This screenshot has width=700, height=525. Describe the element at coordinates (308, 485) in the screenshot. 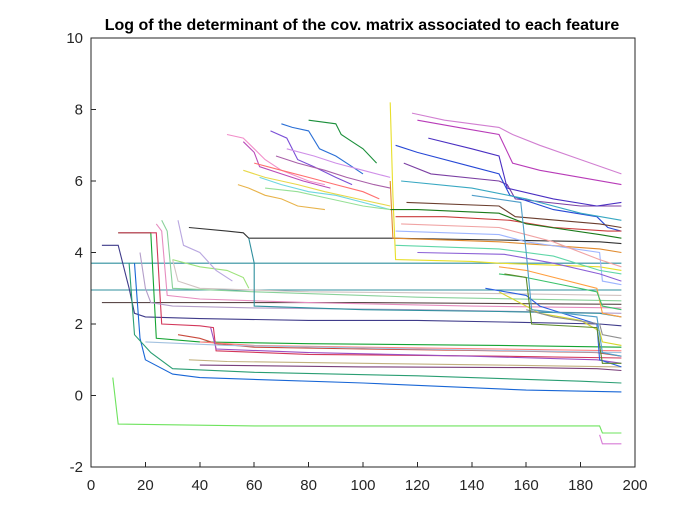

I see `x-tick-label: 80` at that location.